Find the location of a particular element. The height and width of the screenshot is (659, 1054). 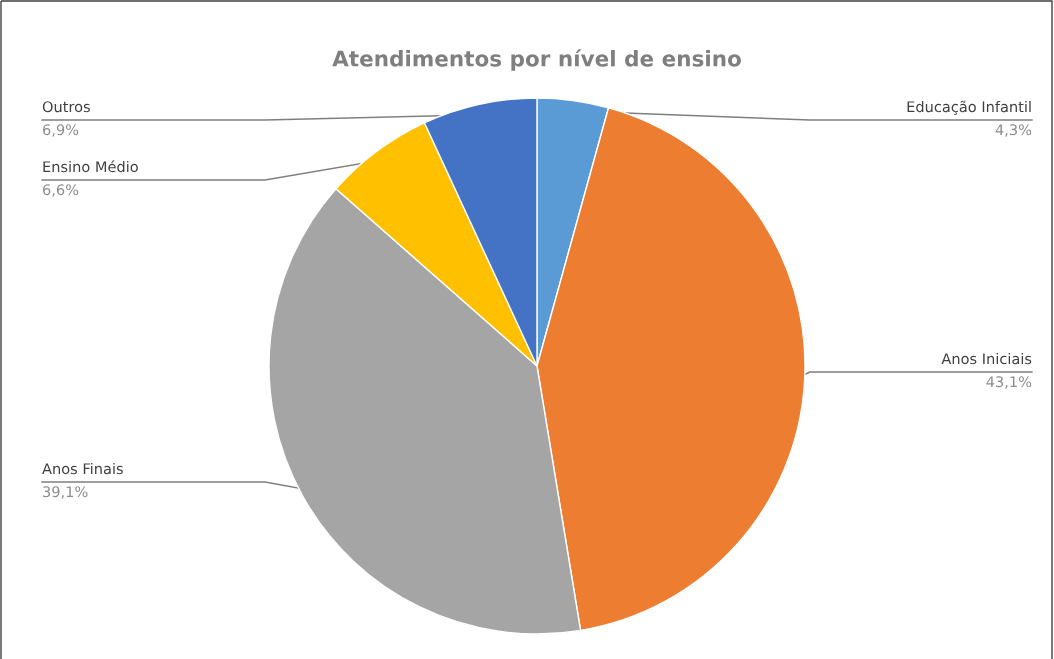

data-label: 43,1% is located at coordinates (1009, 382).